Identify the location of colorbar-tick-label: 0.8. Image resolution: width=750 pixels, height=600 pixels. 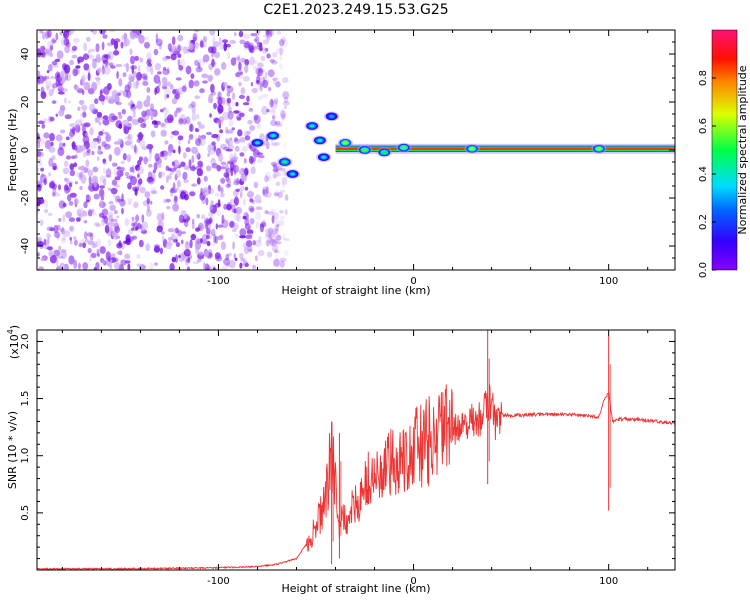
(703, 78).